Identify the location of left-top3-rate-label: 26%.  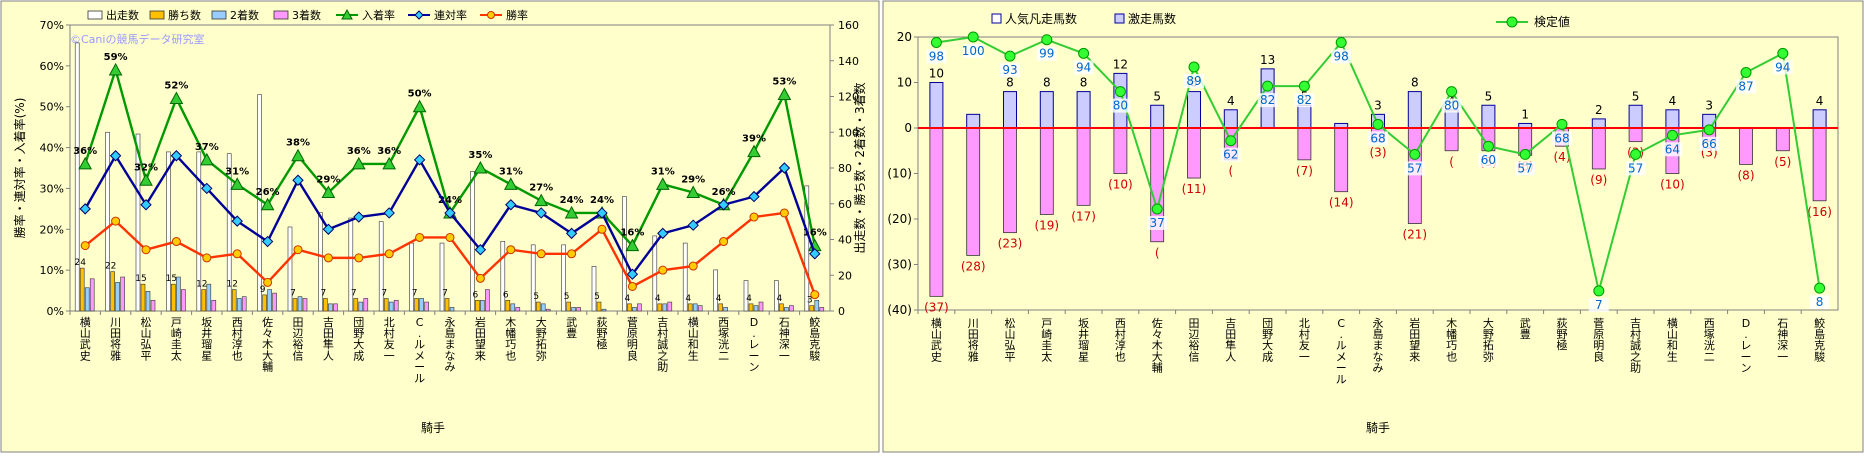
(268, 192).